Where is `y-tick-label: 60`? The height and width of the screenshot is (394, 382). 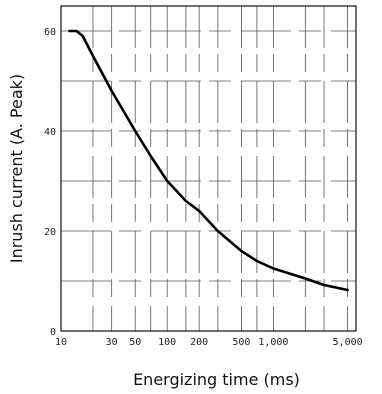 y-tick-label: 60 is located at coordinates (50, 32).